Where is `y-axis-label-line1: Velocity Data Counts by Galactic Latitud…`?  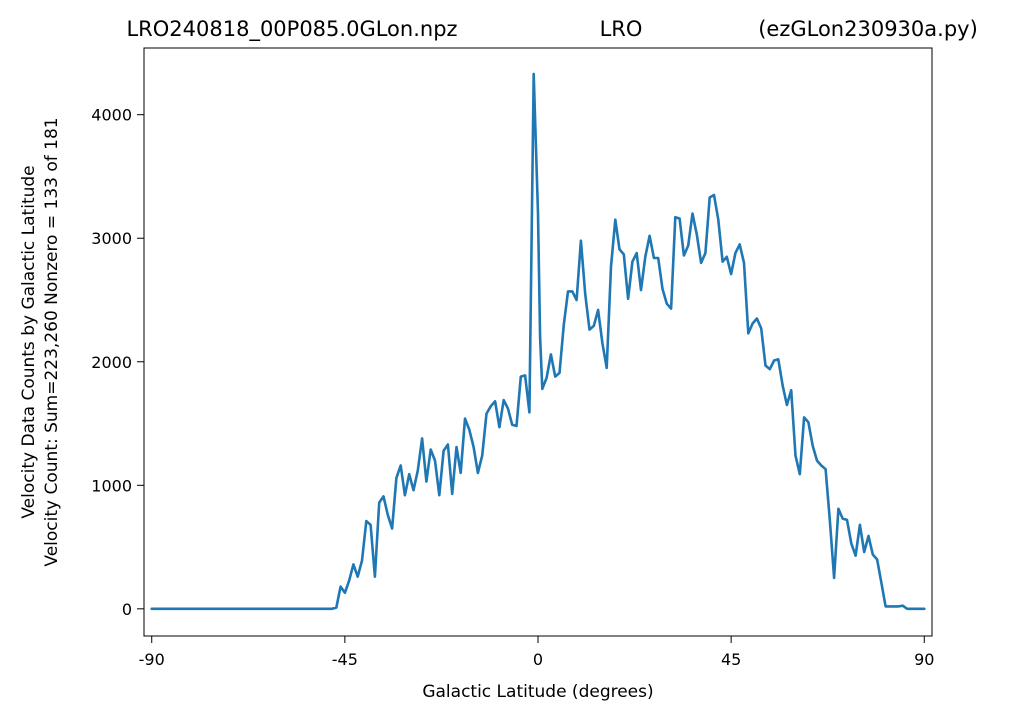 y-axis-label-line1: Velocity Data Counts by Galactic Latitud… is located at coordinates (29, 341).